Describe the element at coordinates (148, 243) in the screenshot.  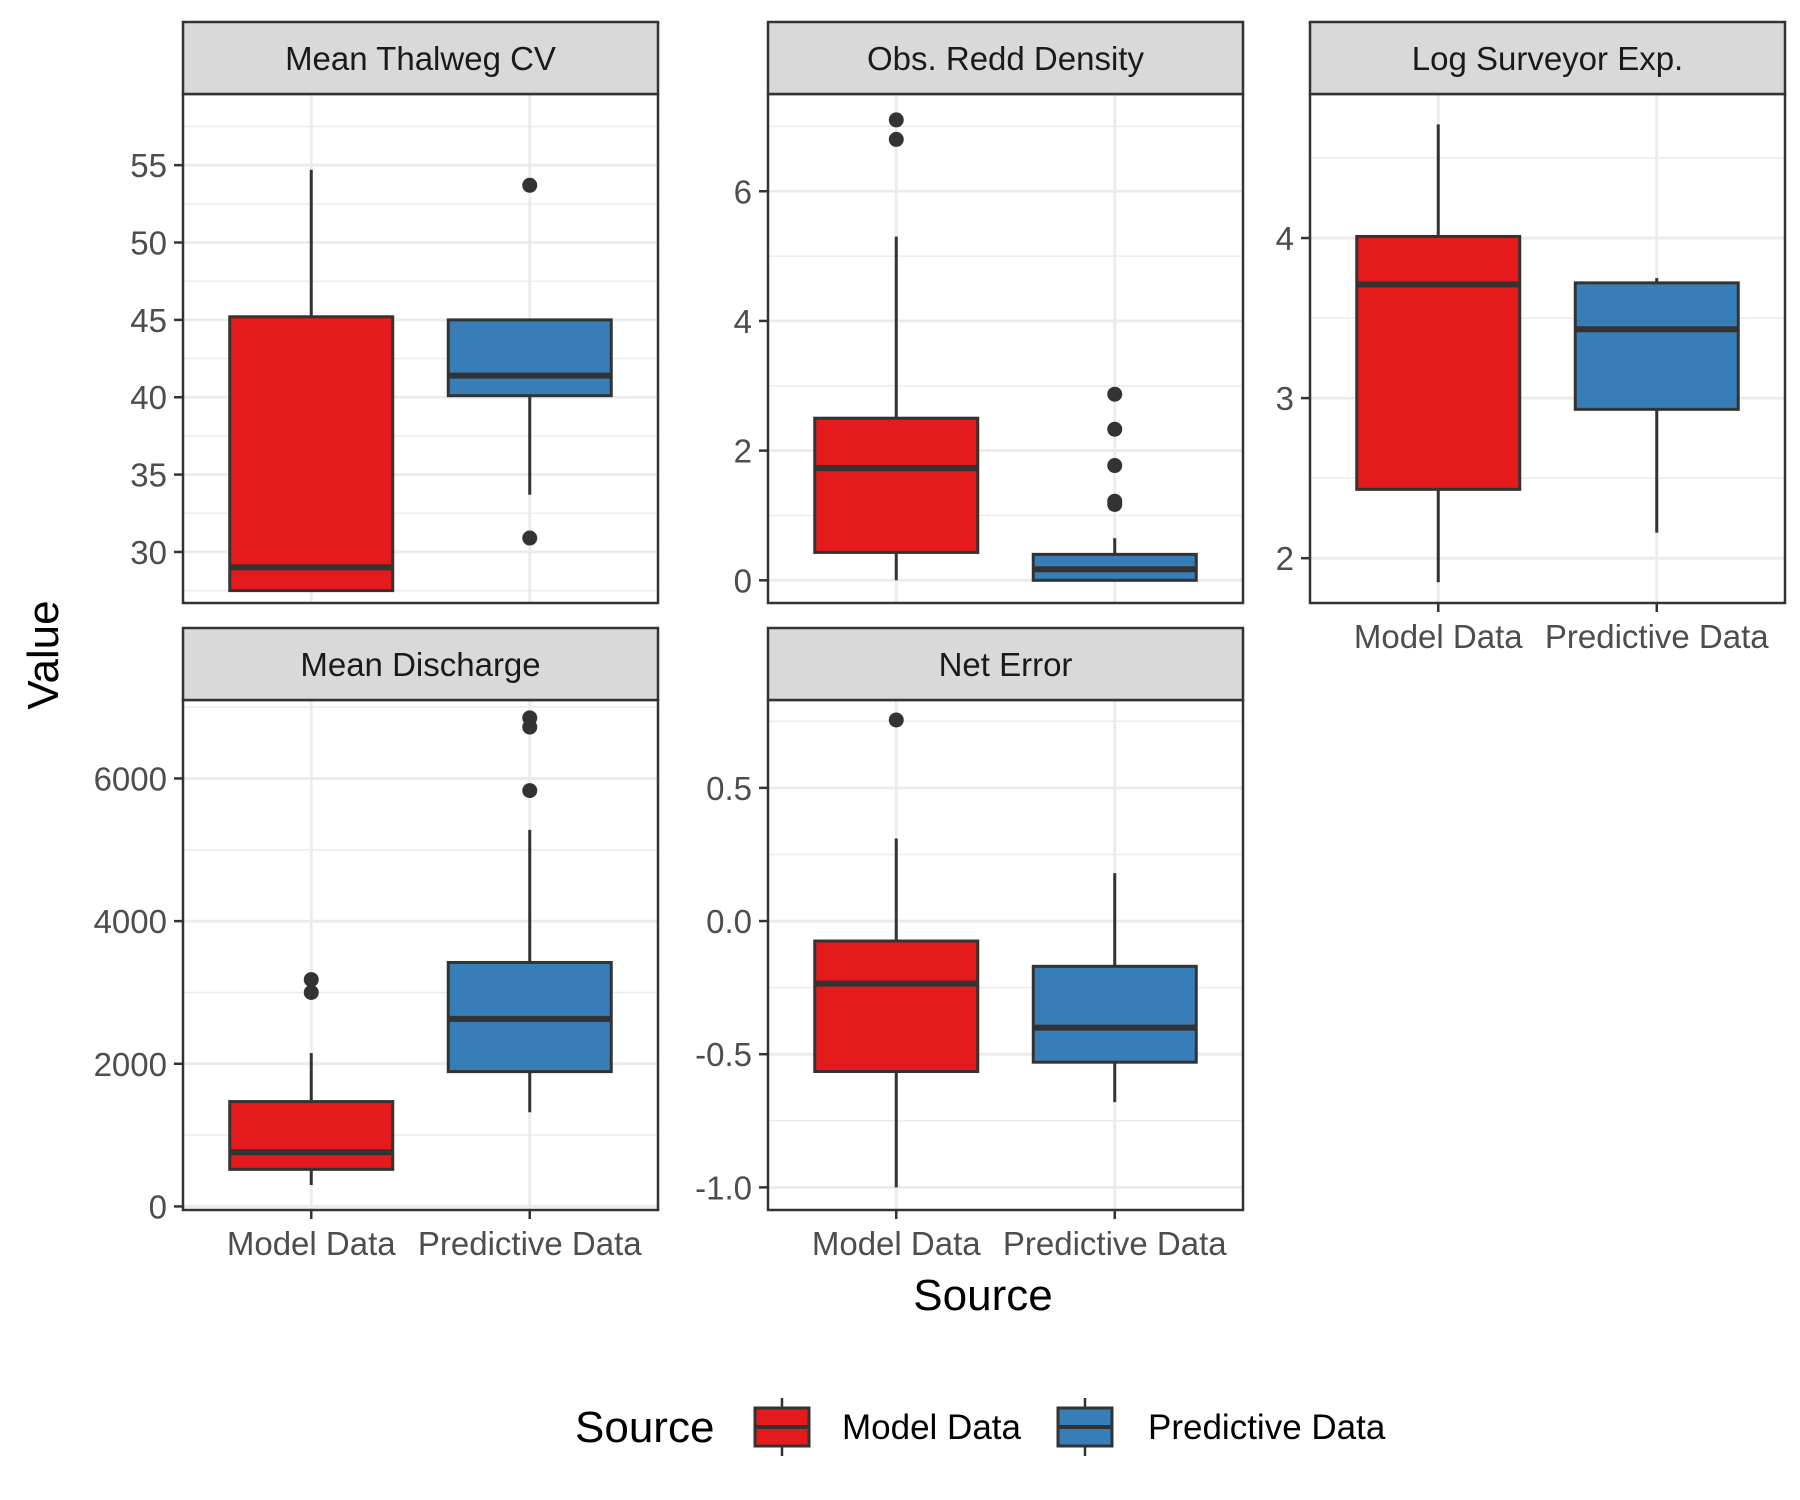
I see `y-tick-label: 50` at that location.